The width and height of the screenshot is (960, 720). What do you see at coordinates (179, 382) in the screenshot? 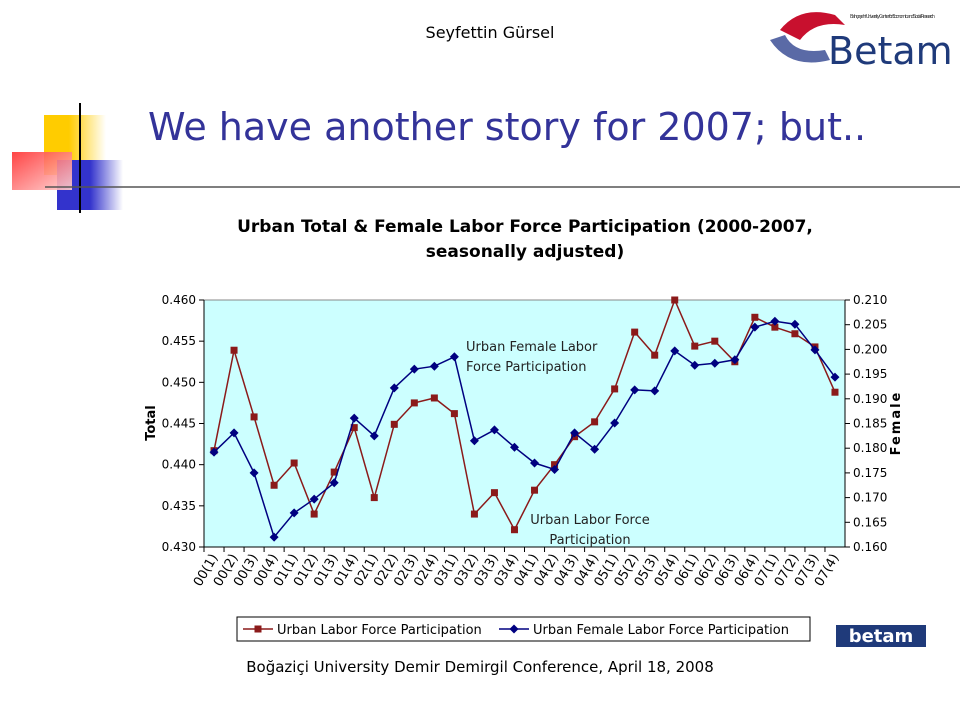
I see `y-tick-label: 0.450` at bounding box center [179, 382].